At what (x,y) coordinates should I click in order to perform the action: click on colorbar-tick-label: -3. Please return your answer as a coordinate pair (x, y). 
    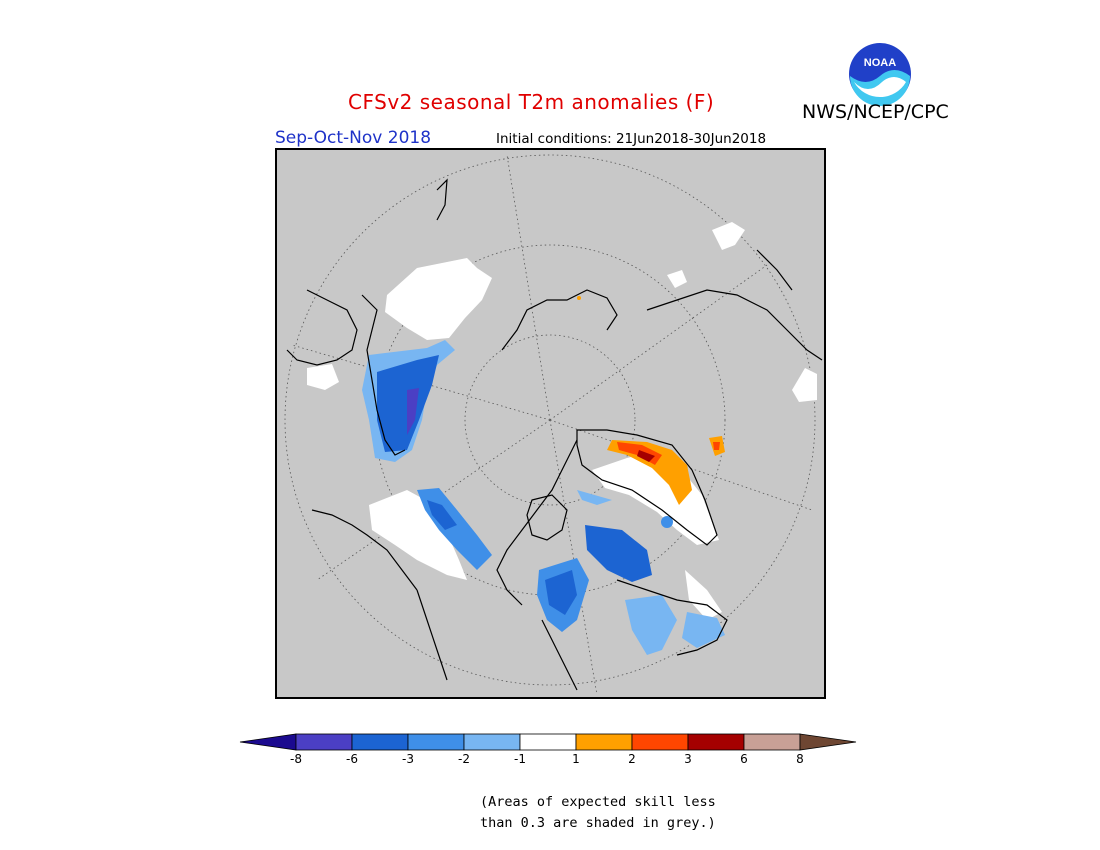
    Looking at the image, I should click on (408, 759).